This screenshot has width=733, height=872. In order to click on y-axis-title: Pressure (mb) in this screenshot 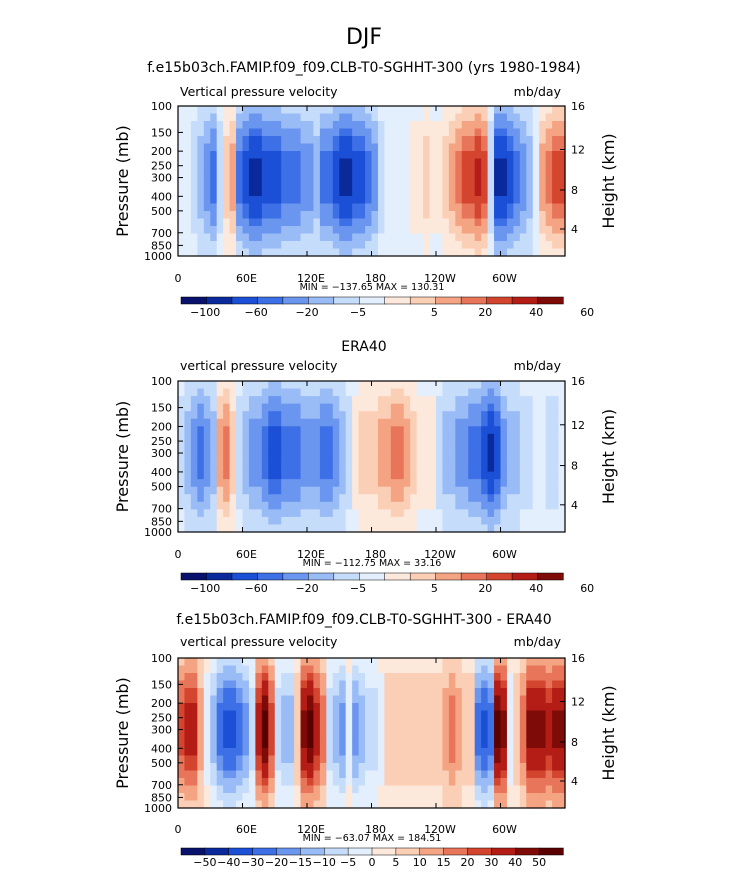, I will do `click(122, 181)`.